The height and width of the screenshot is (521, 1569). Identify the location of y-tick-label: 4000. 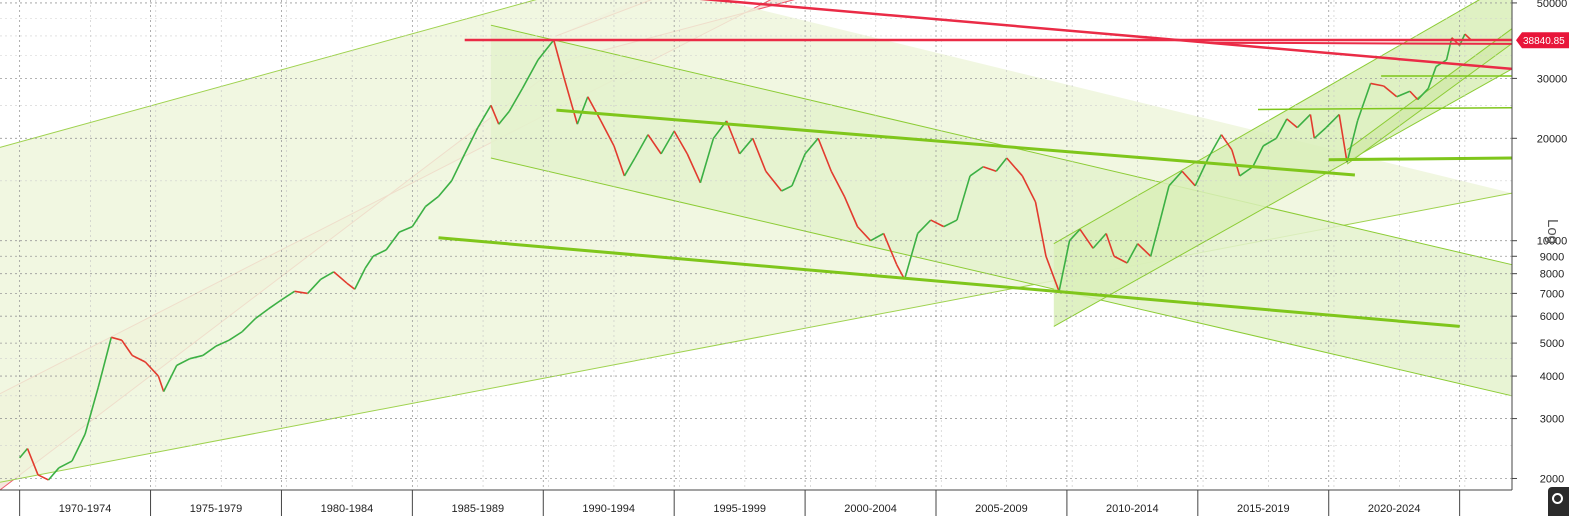
(1552, 377).